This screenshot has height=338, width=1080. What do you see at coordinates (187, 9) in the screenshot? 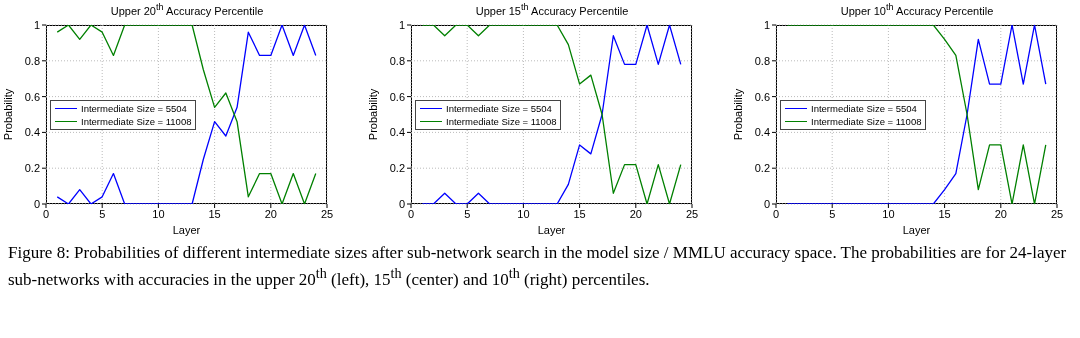
I see `chart-title: Upper 20$^{th}$ Accuracy Percentile` at bounding box center [187, 9].